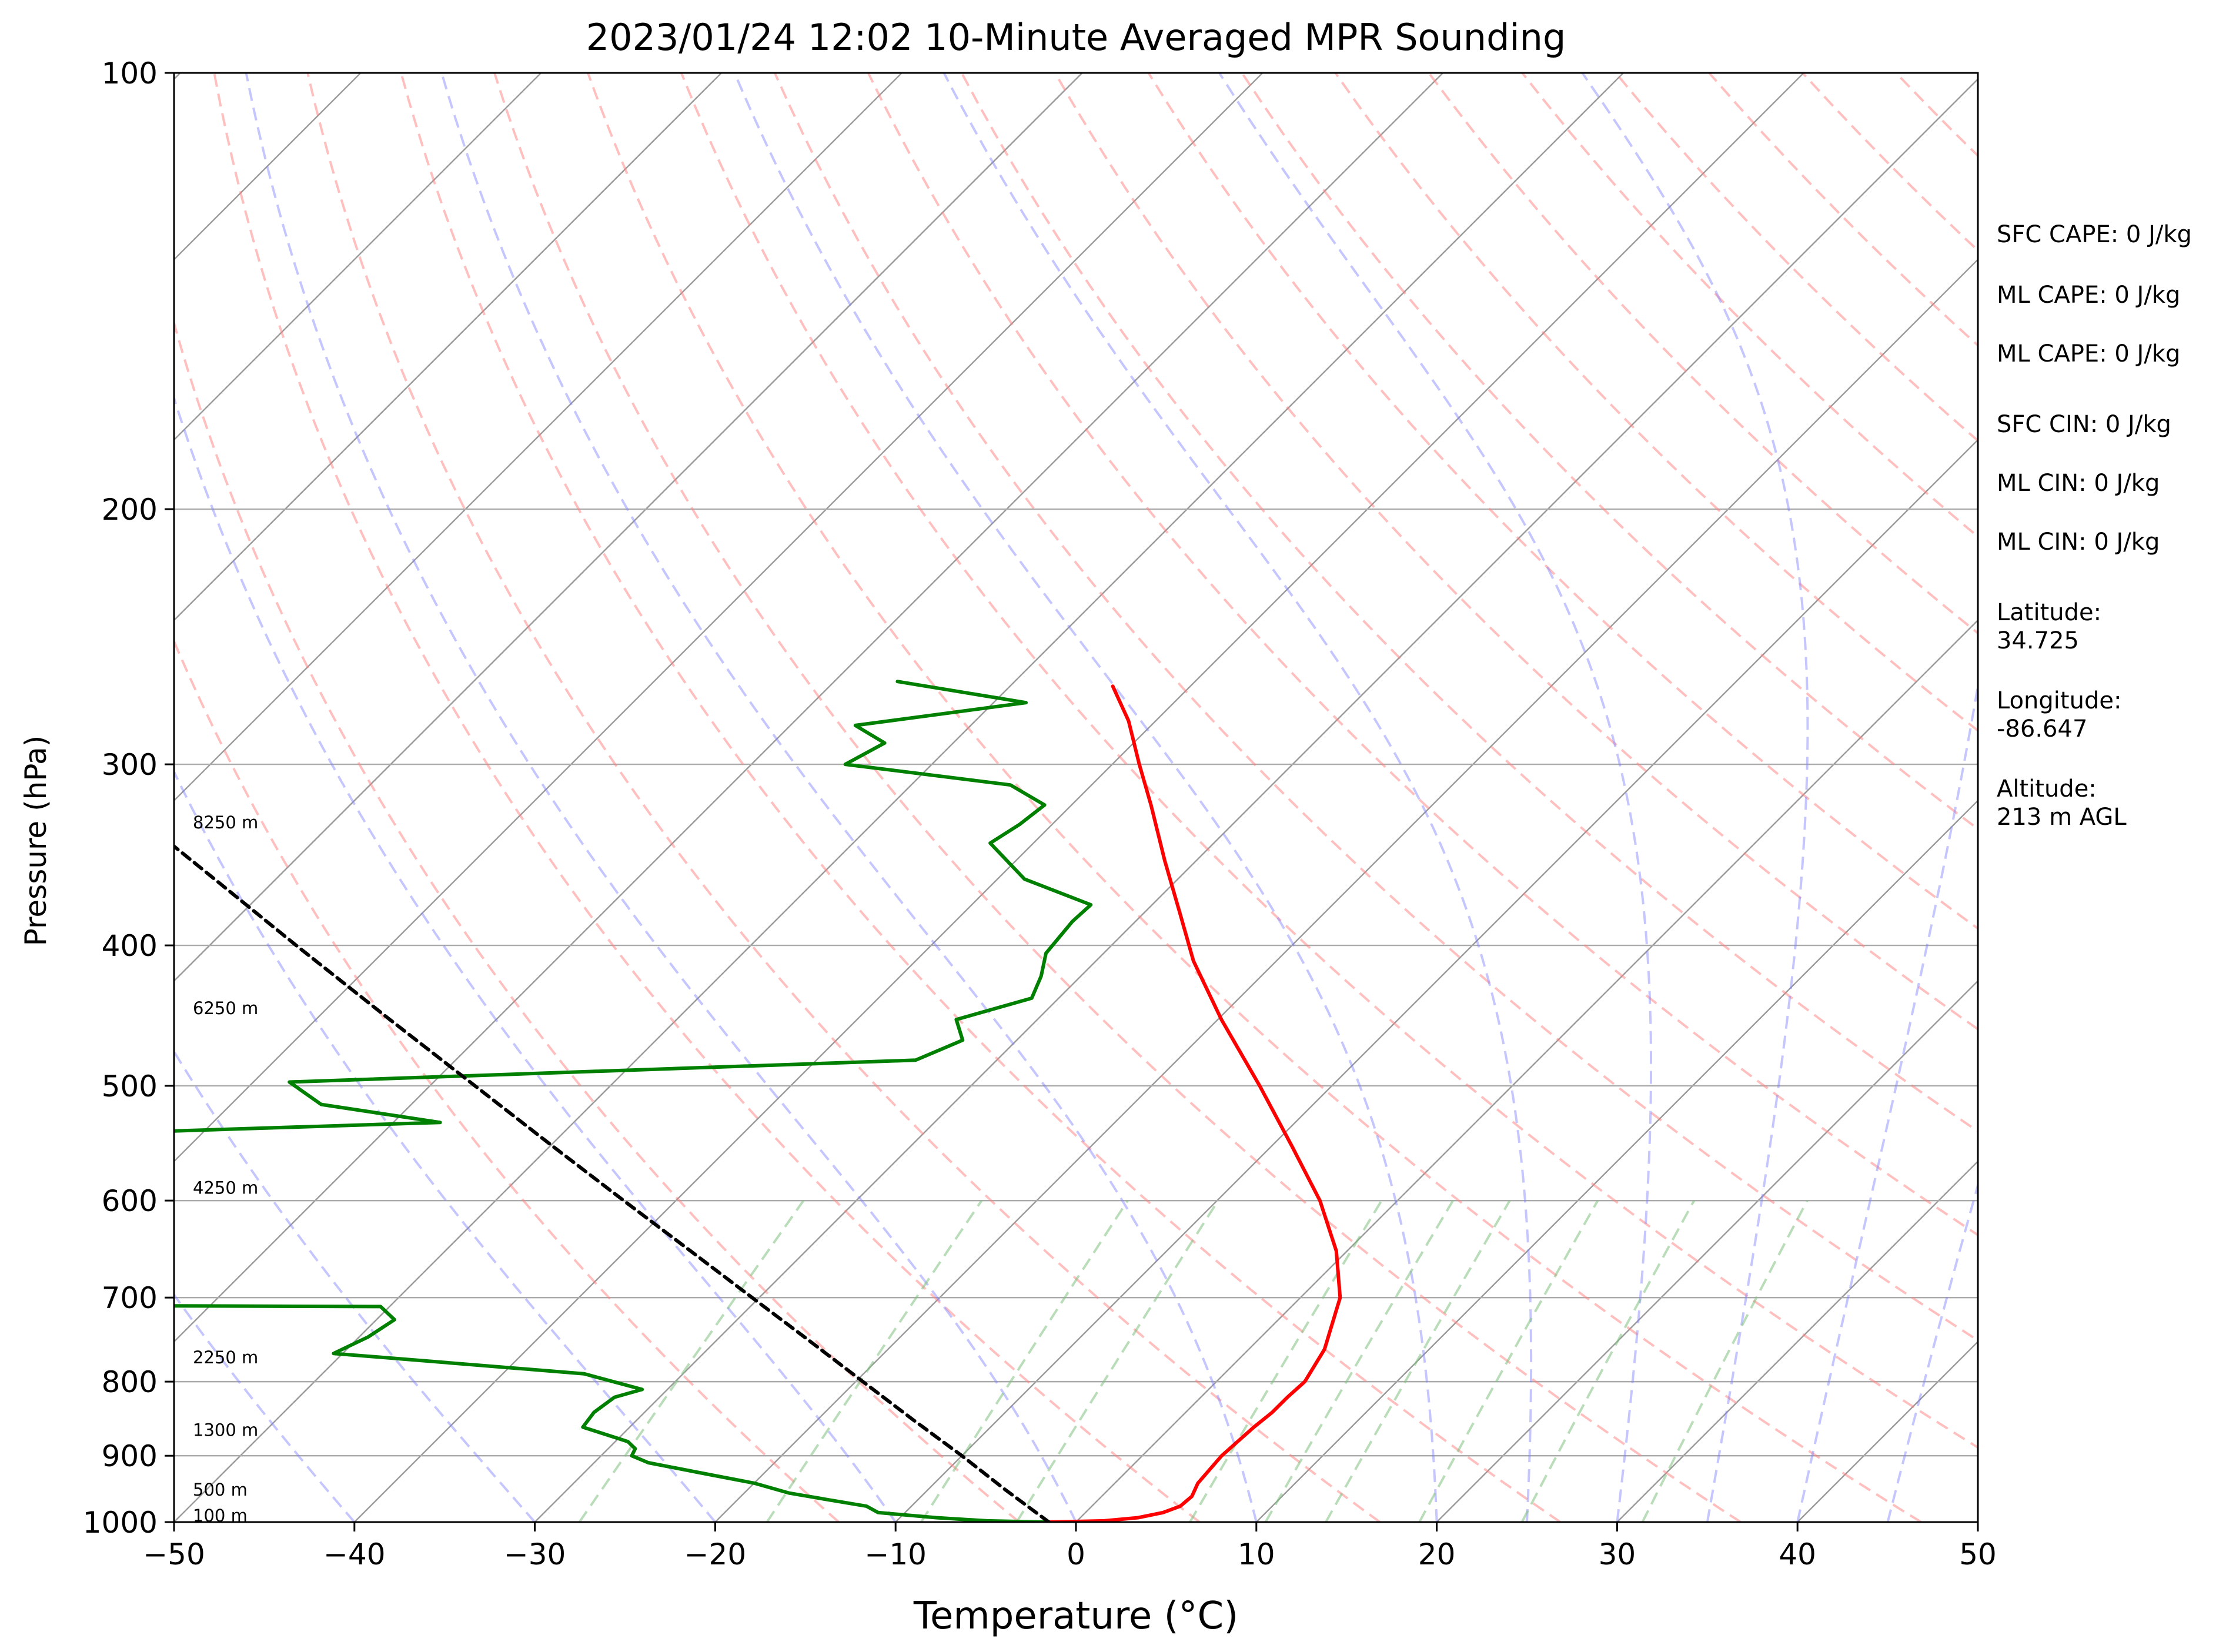 The height and width of the screenshot is (1652, 2226). Describe the element at coordinates (2062, 818) in the screenshot. I see `stats-annotation-line: 213 m AGL` at that location.